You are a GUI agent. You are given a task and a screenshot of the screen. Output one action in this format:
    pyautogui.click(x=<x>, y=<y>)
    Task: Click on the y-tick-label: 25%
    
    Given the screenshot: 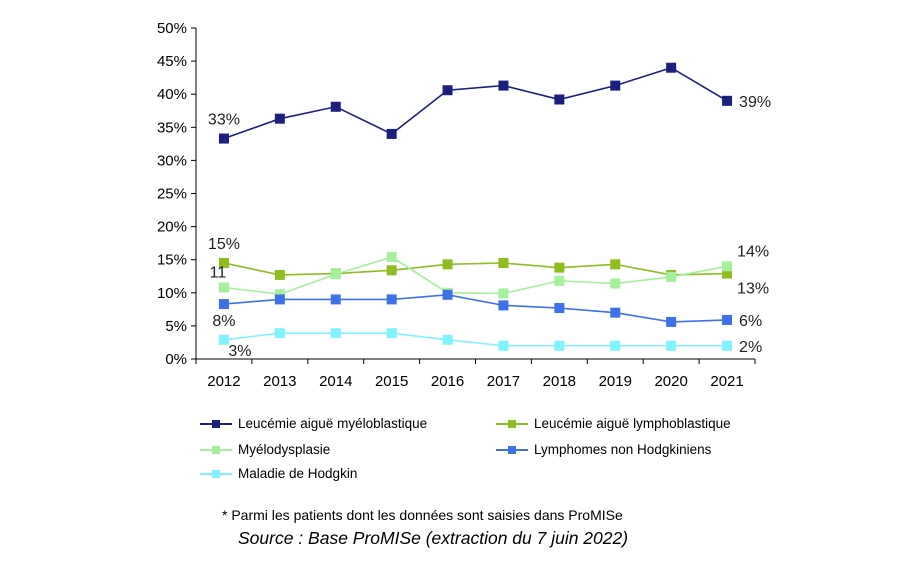 What is the action you would take?
    pyautogui.click(x=172, y=194)
    